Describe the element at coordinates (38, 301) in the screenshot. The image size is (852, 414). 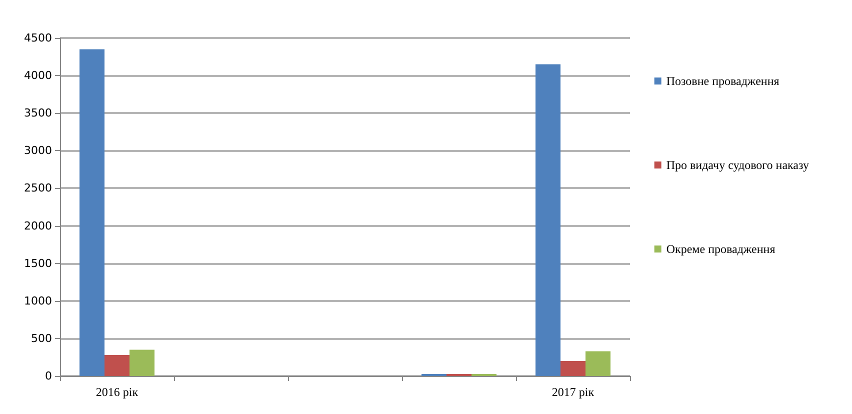
I see `y-tick-label: 1000` at that location.